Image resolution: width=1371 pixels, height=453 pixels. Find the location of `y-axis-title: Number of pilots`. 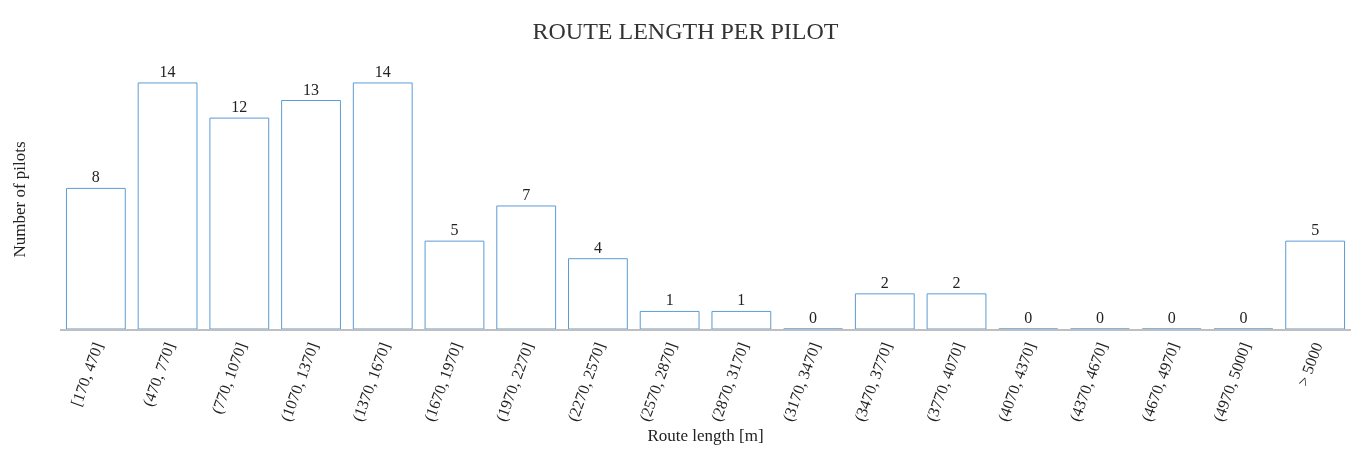

y-axis-title: Number of pilots is located at coordinates (19, 199).